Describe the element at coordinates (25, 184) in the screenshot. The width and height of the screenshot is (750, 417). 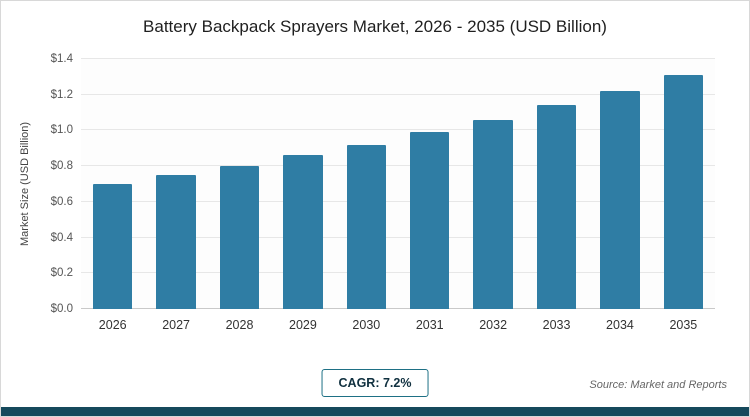
I see `y-axis-title: Market Size (USD Billion)` at that location.